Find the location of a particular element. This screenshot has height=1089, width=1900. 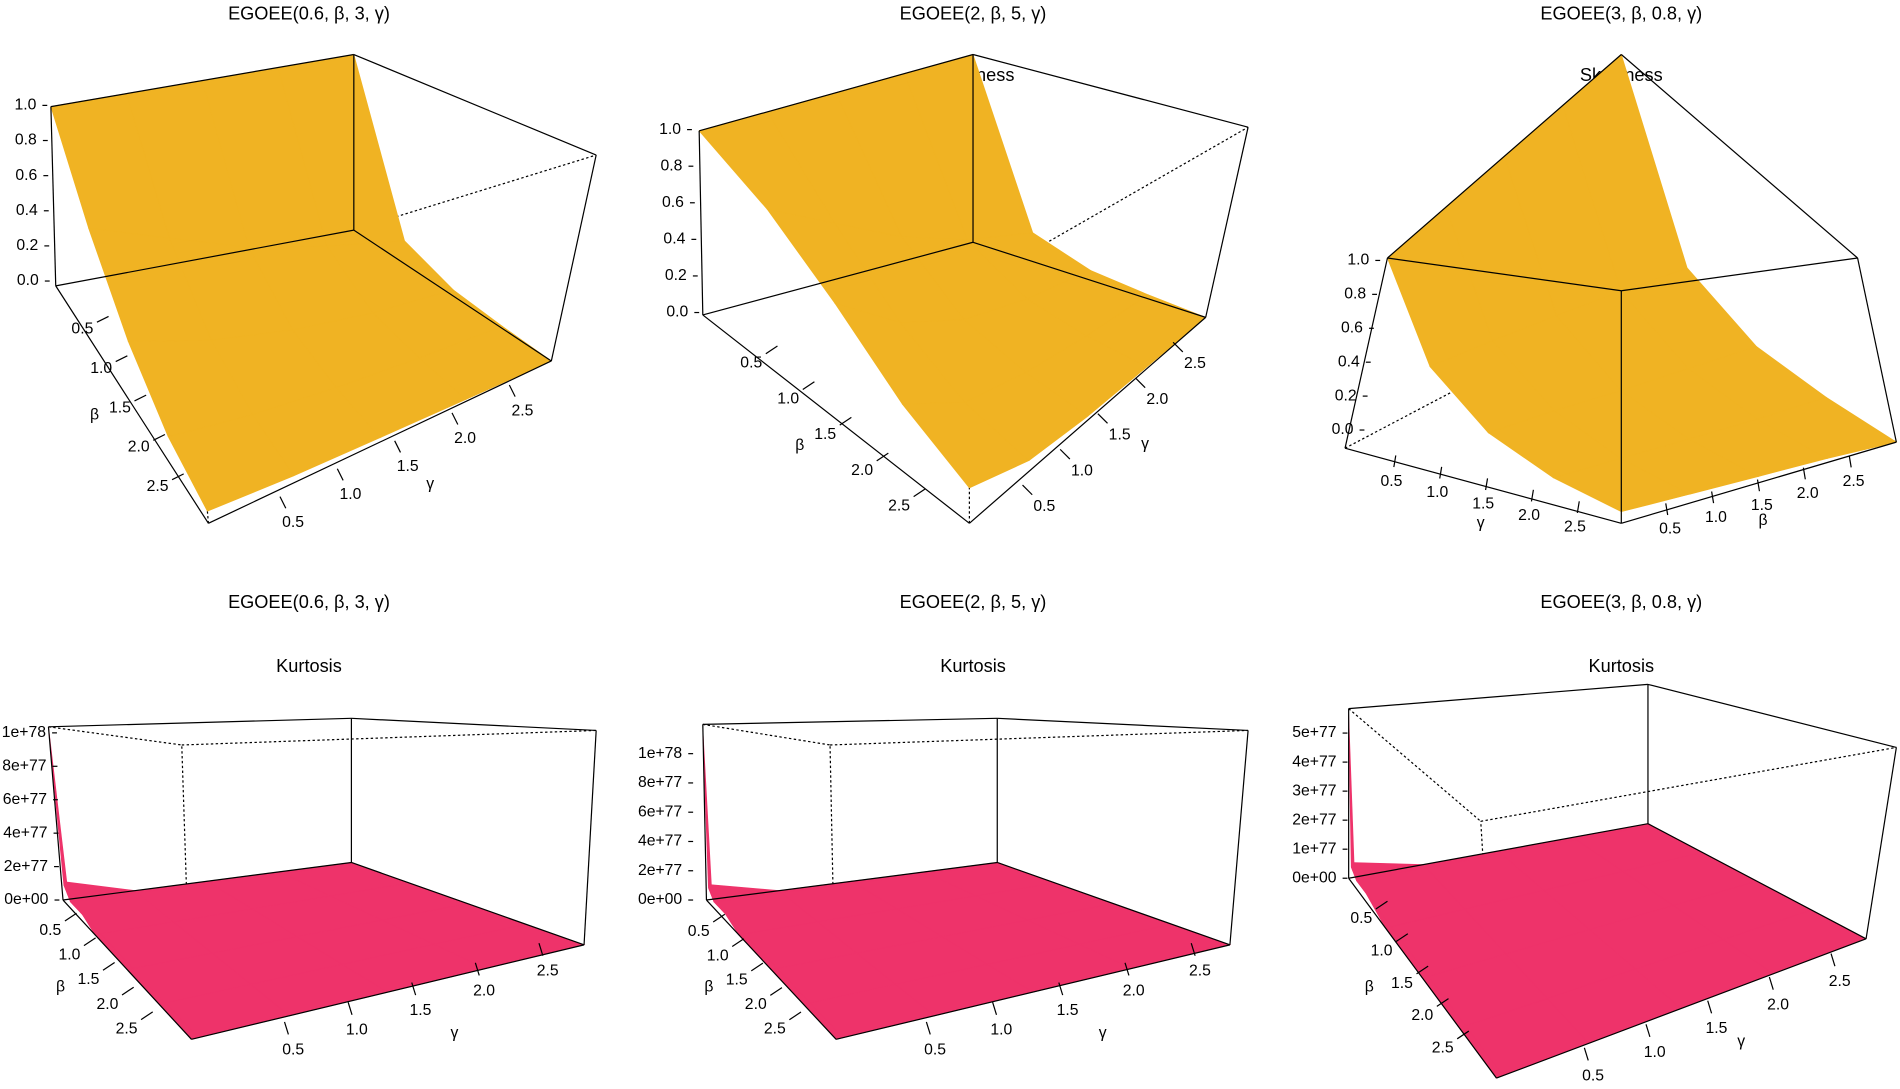

z-tick-label: 0.2 is located at coordinates (676, 275).